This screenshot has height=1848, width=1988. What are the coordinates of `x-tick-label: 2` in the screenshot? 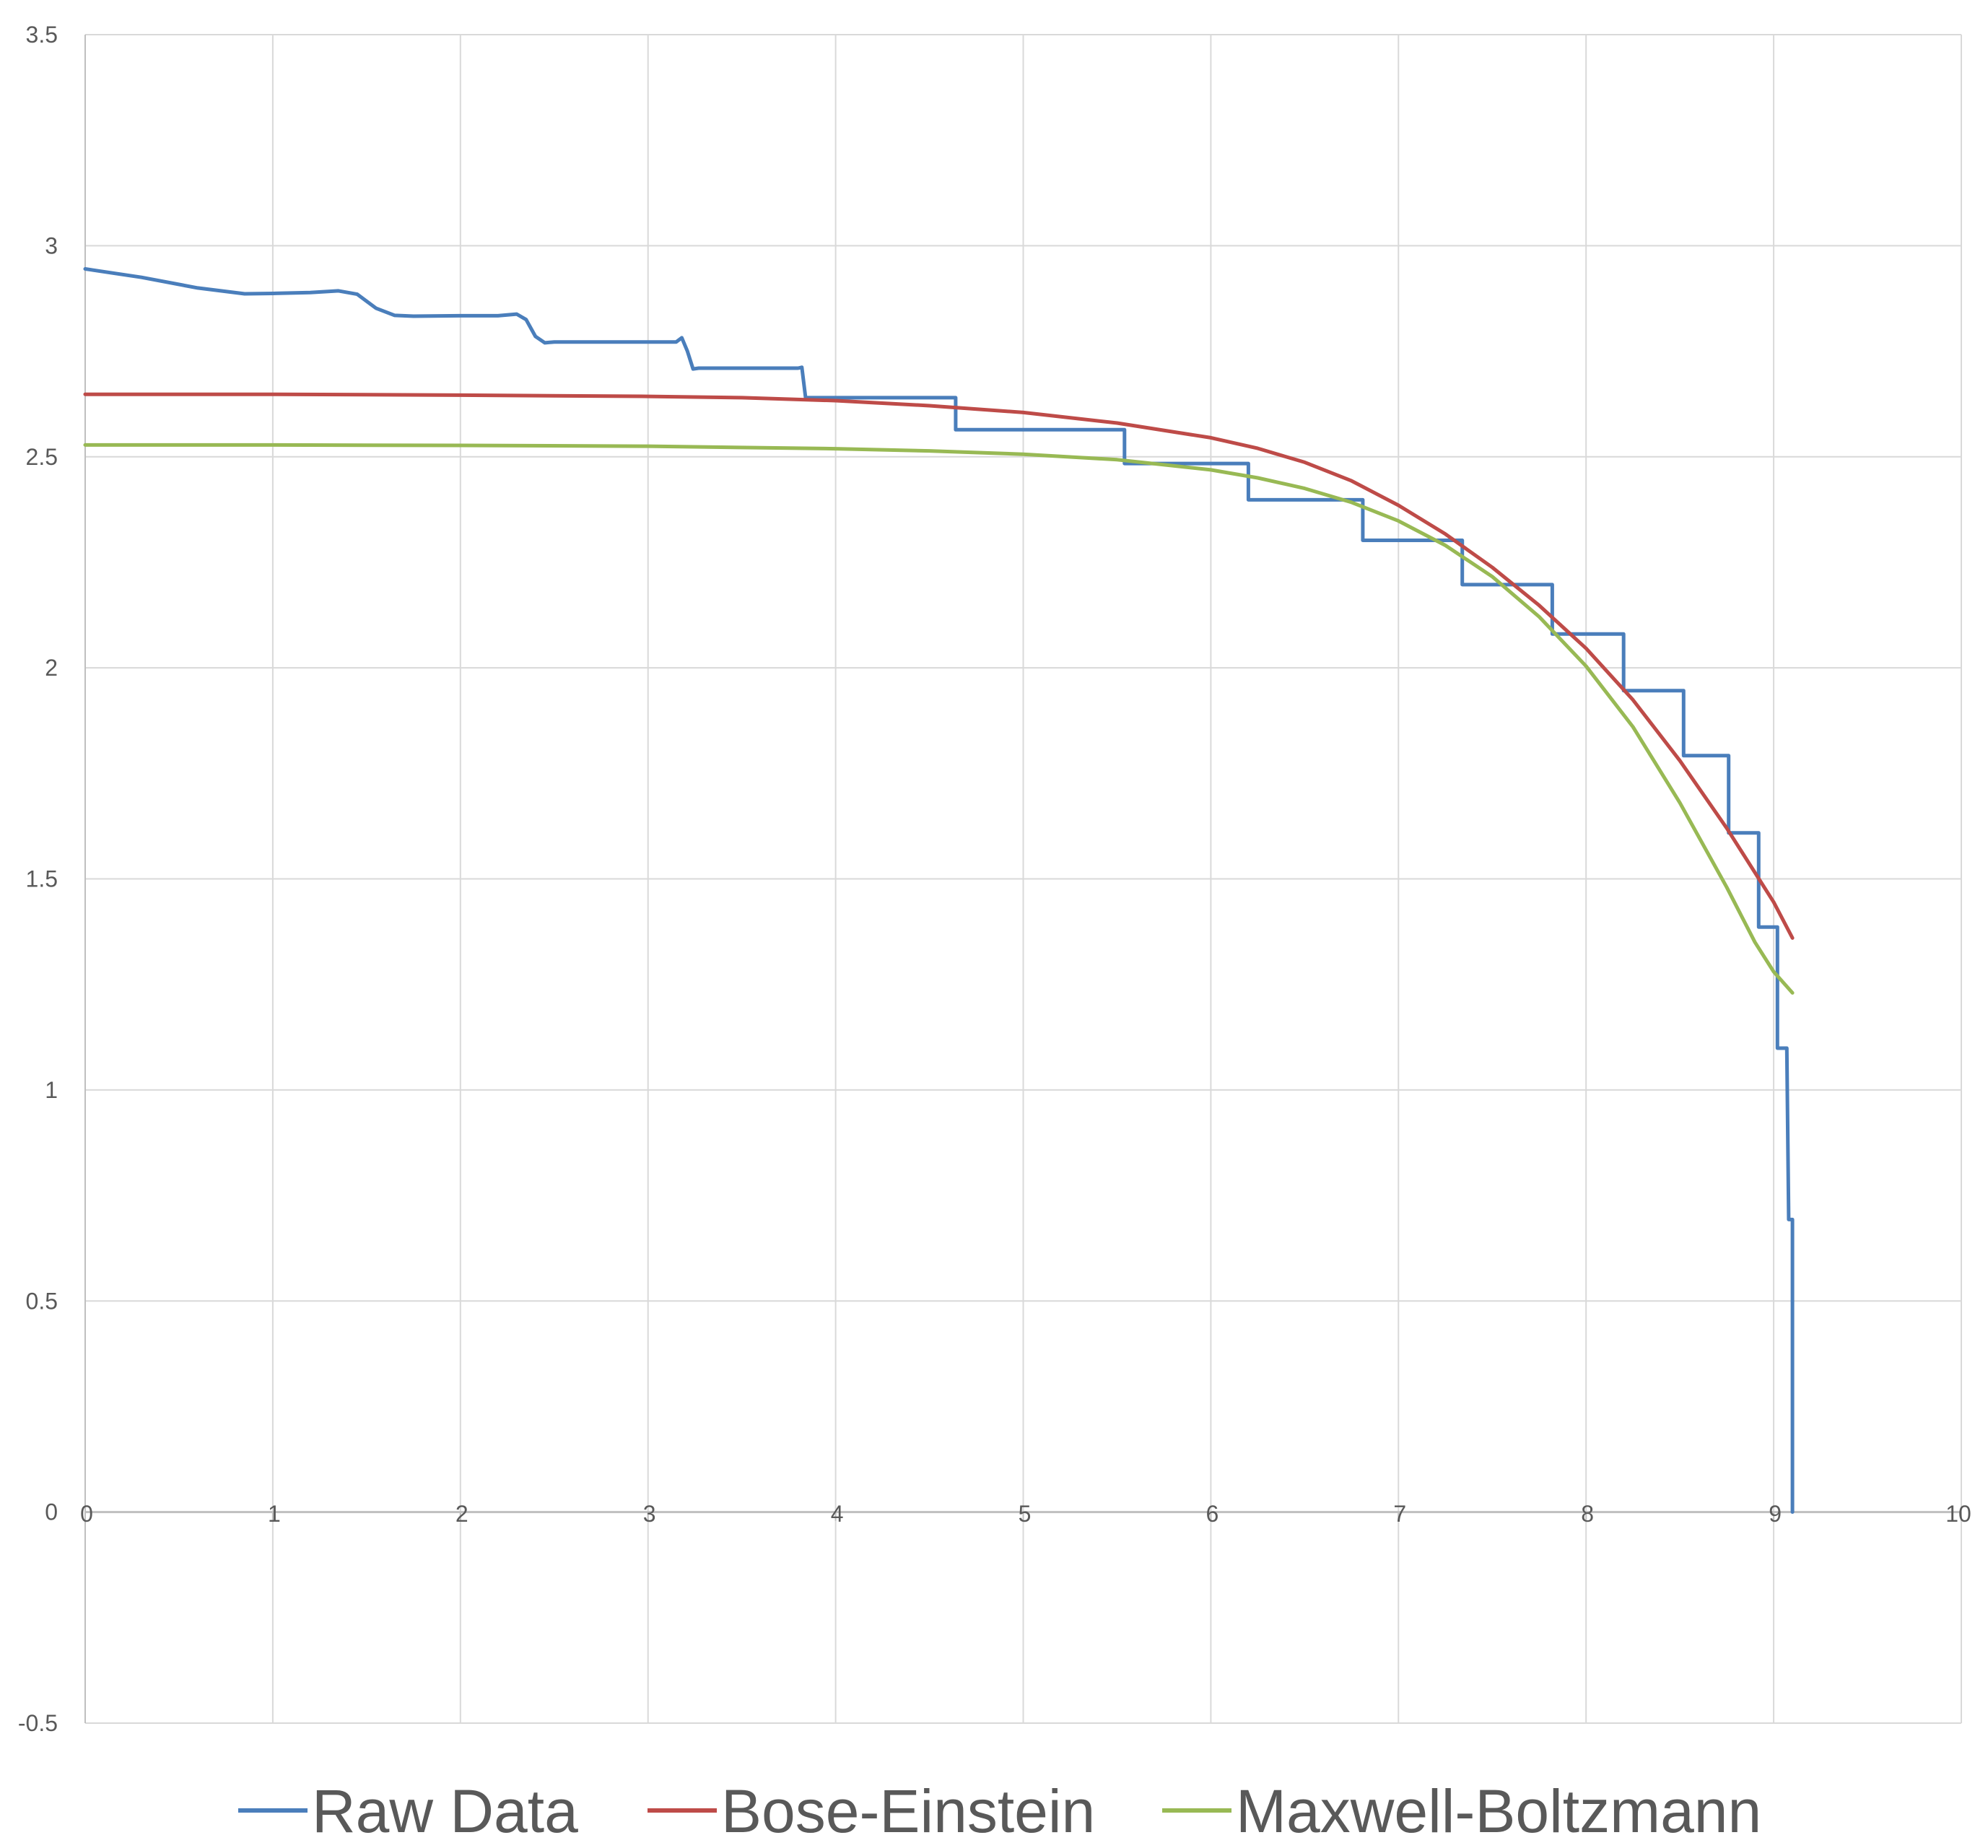 It's located at (461, 1514).